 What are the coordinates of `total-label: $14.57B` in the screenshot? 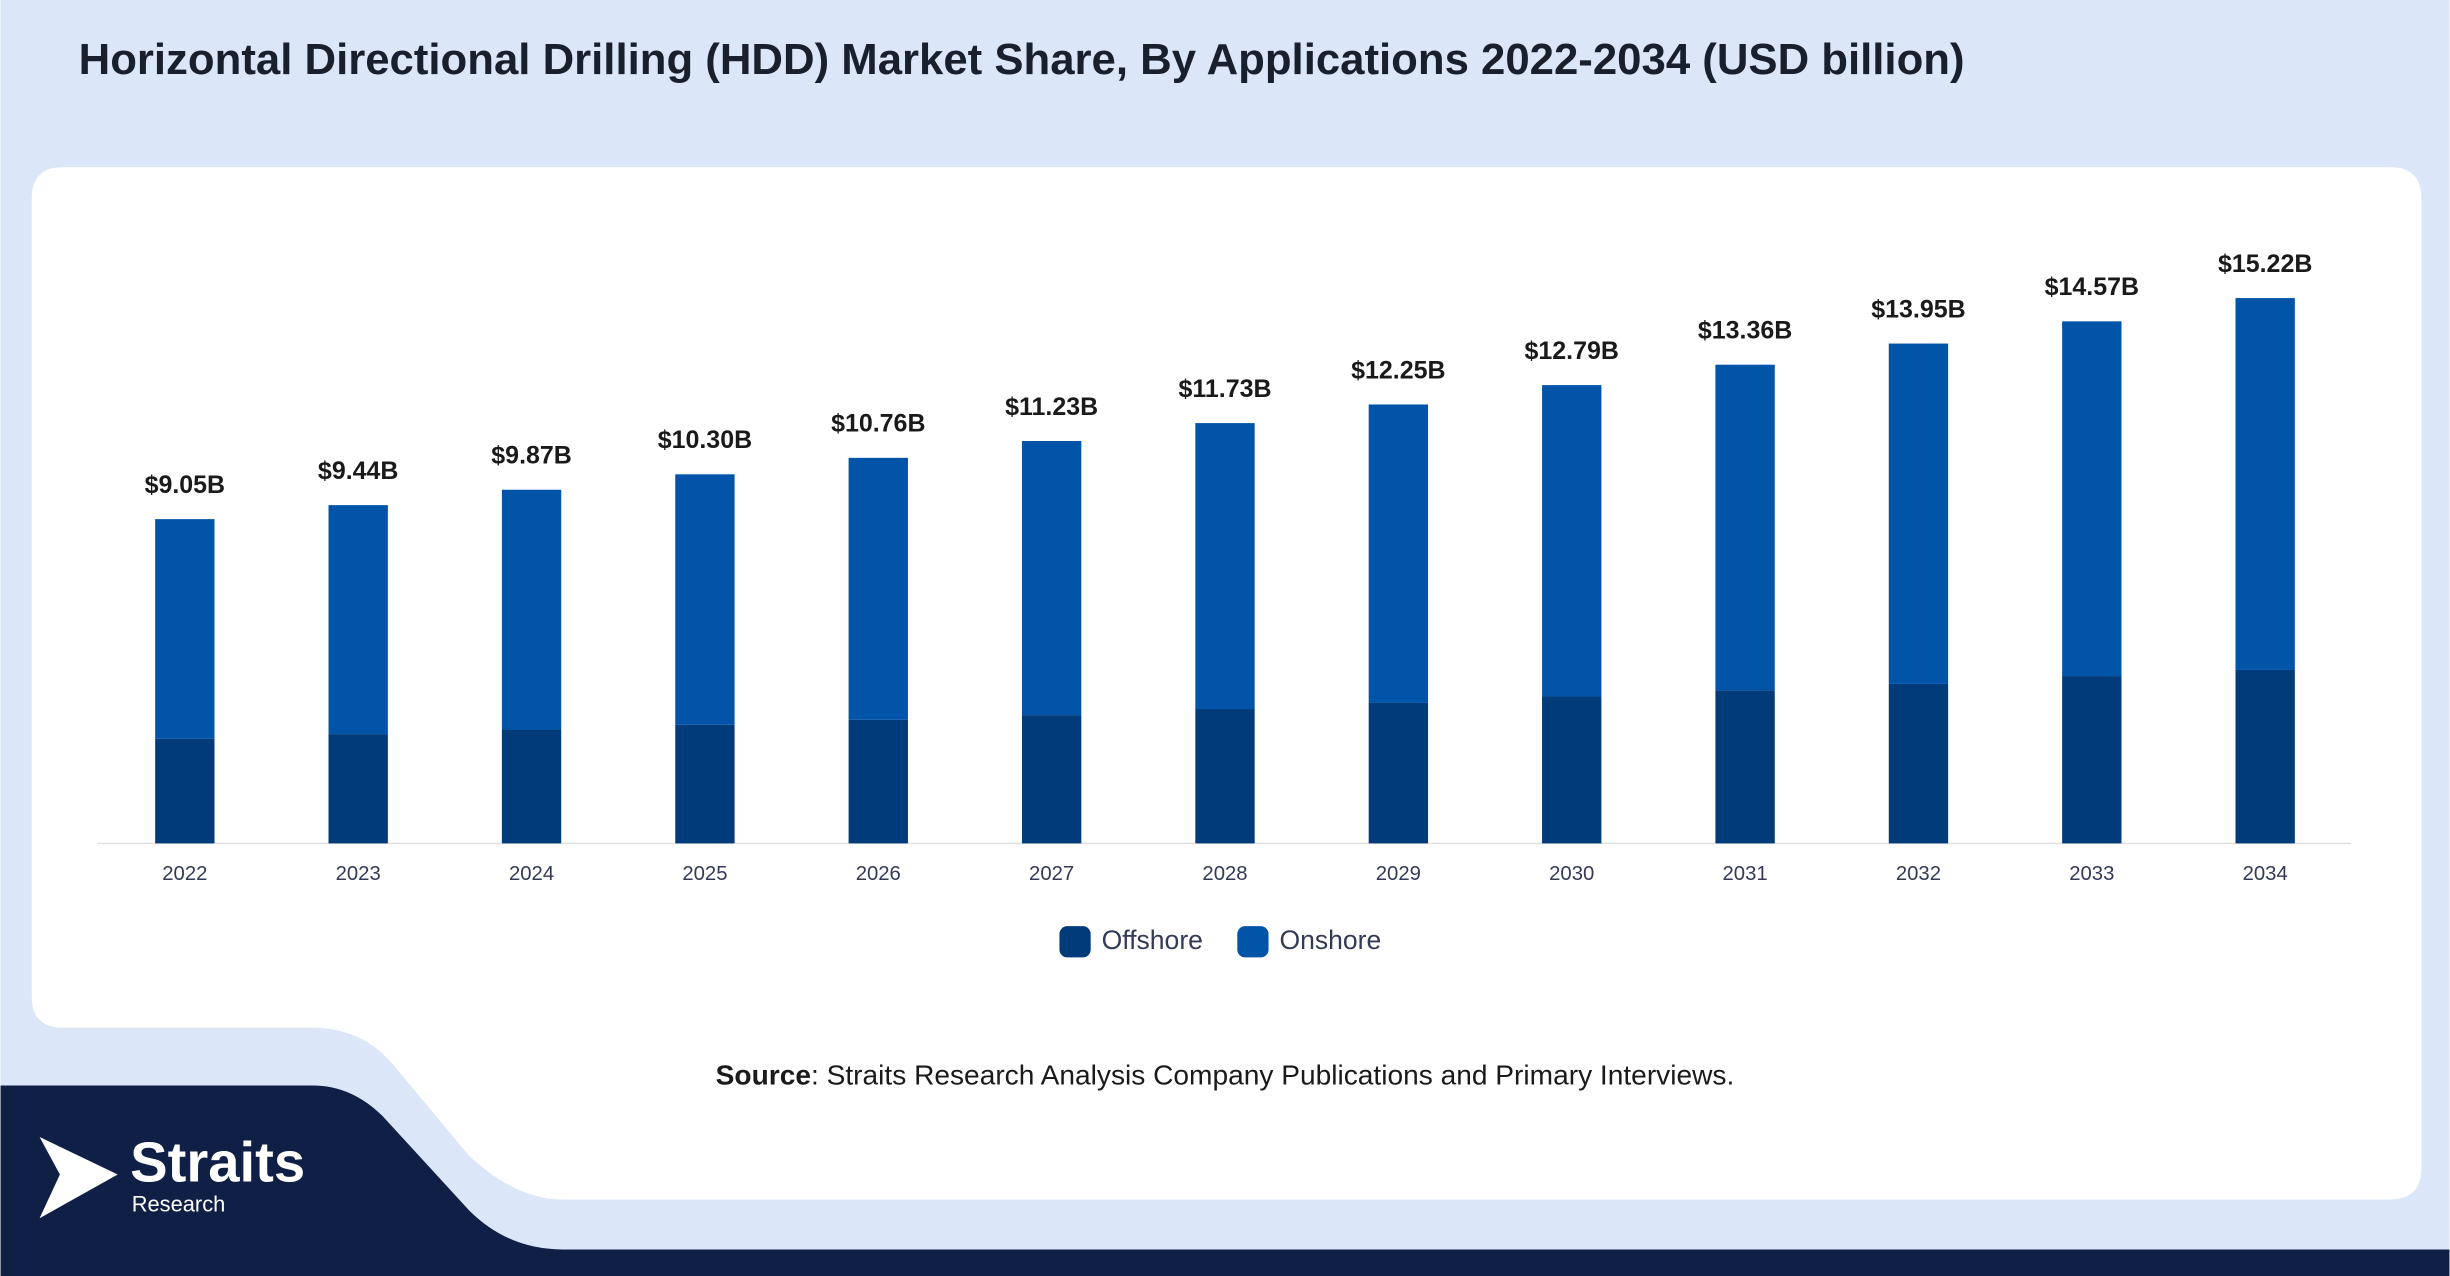 It's located at (2092, 287).